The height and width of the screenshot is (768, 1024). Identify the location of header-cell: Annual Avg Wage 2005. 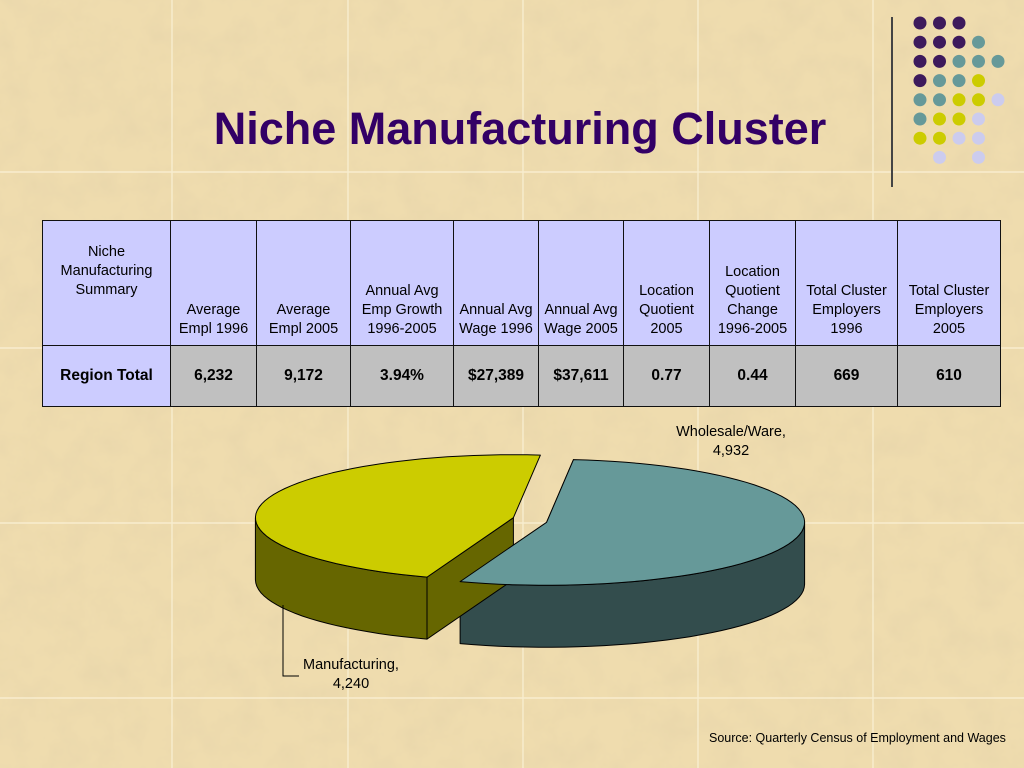
(581, 283).